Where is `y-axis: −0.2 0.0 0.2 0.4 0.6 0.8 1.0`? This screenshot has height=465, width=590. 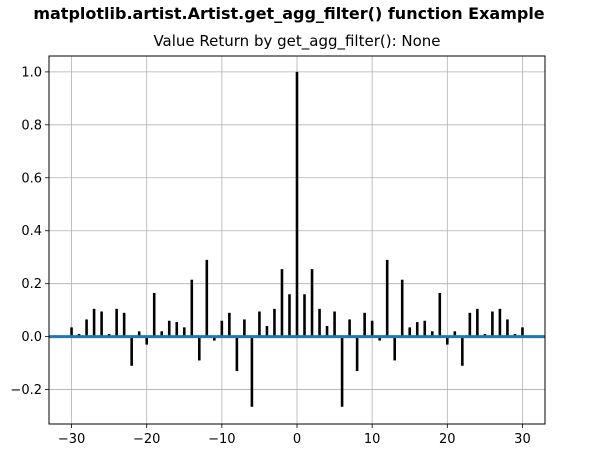
y-axis: −0.2 0.0 0.2 0.4 0.6 0.8 1.0 is located at coordinates (29, 231).